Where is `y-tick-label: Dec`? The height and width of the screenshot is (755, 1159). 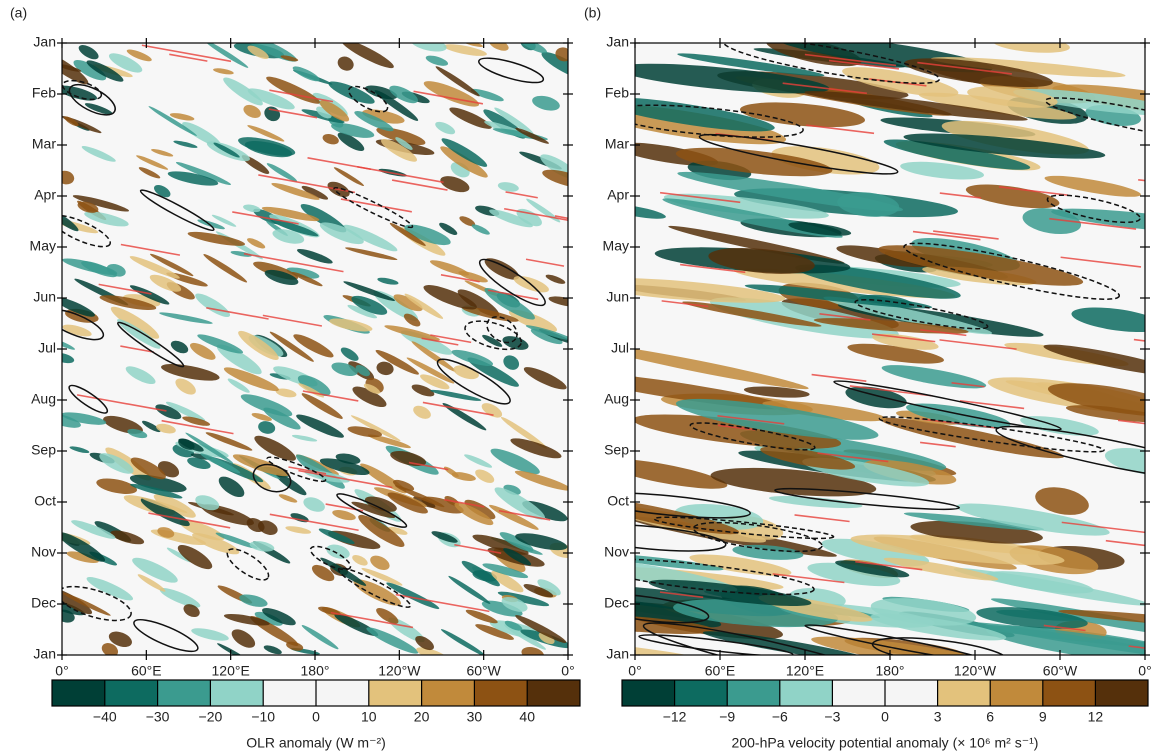
y-tick-label: Dec is located at coordinates (616, 603).